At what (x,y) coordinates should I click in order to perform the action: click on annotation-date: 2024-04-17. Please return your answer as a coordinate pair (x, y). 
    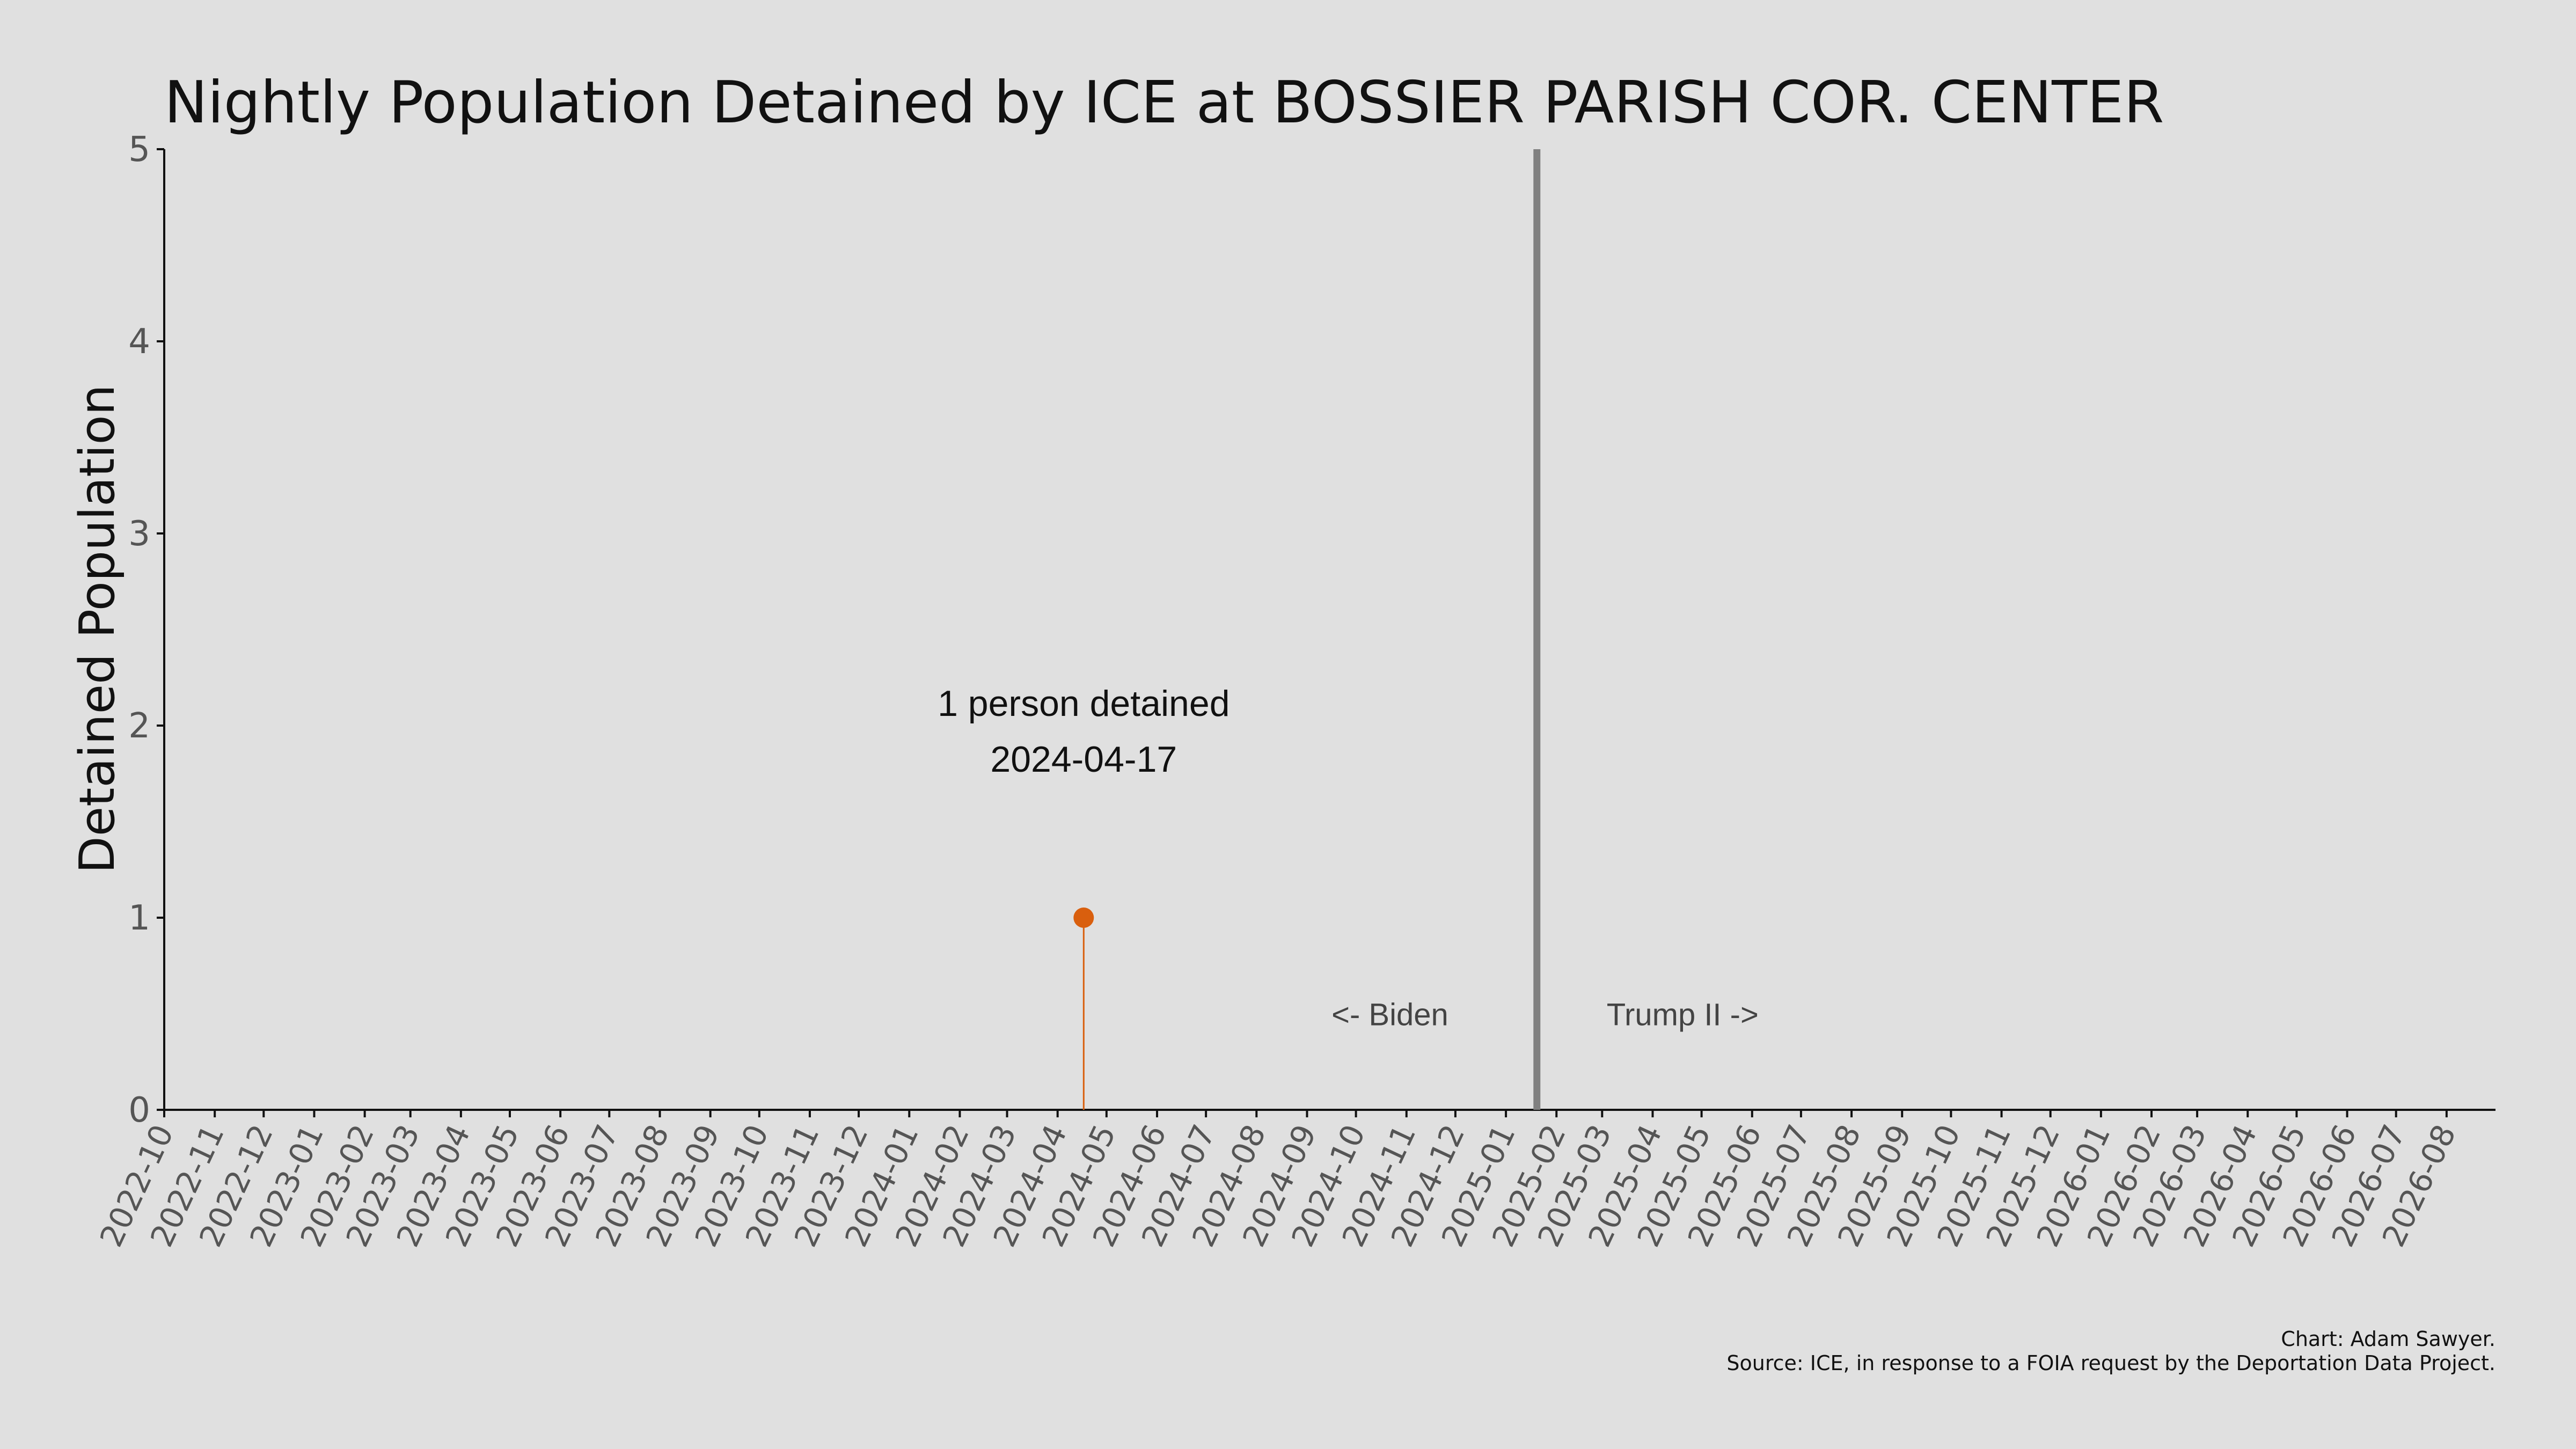
    Looking at the image, I should click on (1083, 759).